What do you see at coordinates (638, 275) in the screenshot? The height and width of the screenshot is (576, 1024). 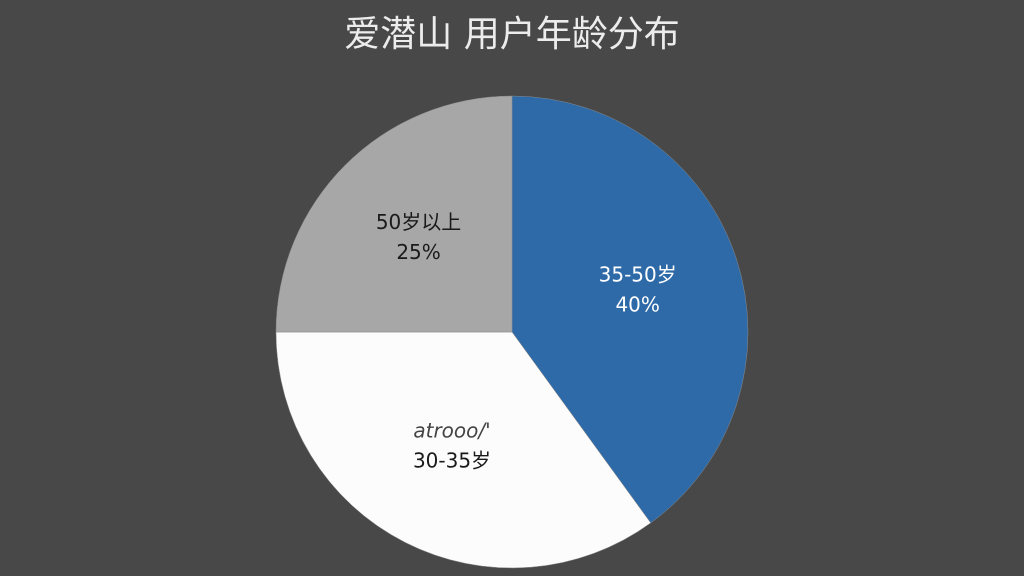 I see `slice-label: 35-50岁` at bounding box center [638, 275].